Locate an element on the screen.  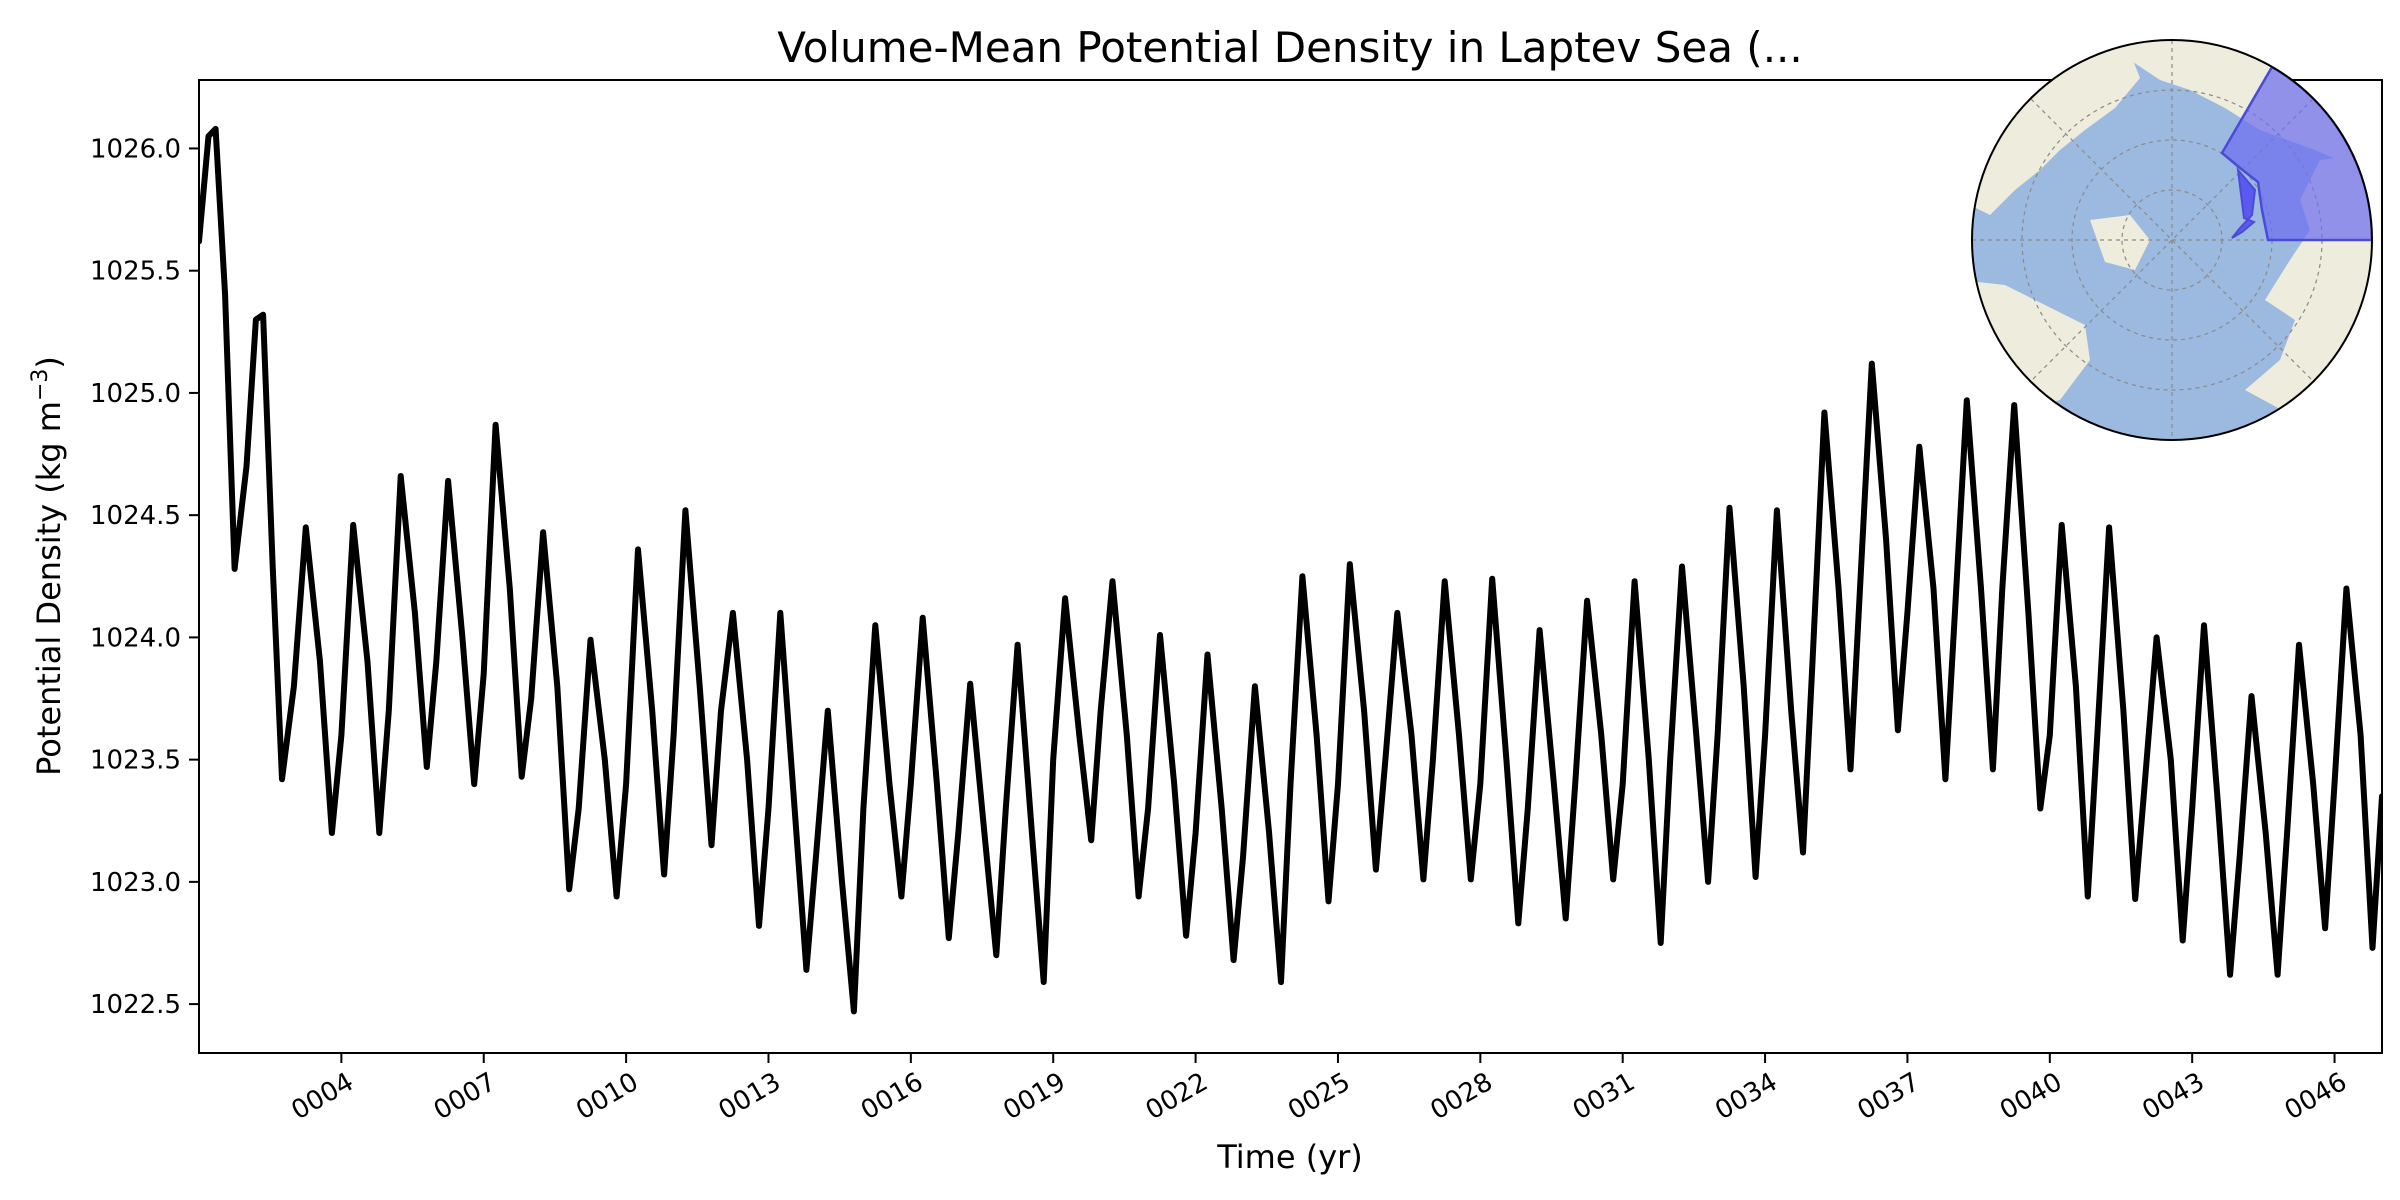
map-border is located at coordinates (2172, 240).